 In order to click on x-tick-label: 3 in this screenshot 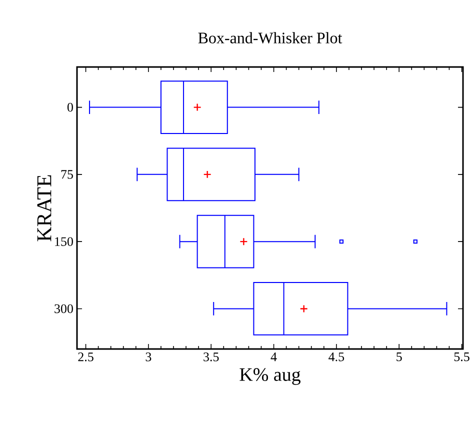, I will do `click(149, 357)`.